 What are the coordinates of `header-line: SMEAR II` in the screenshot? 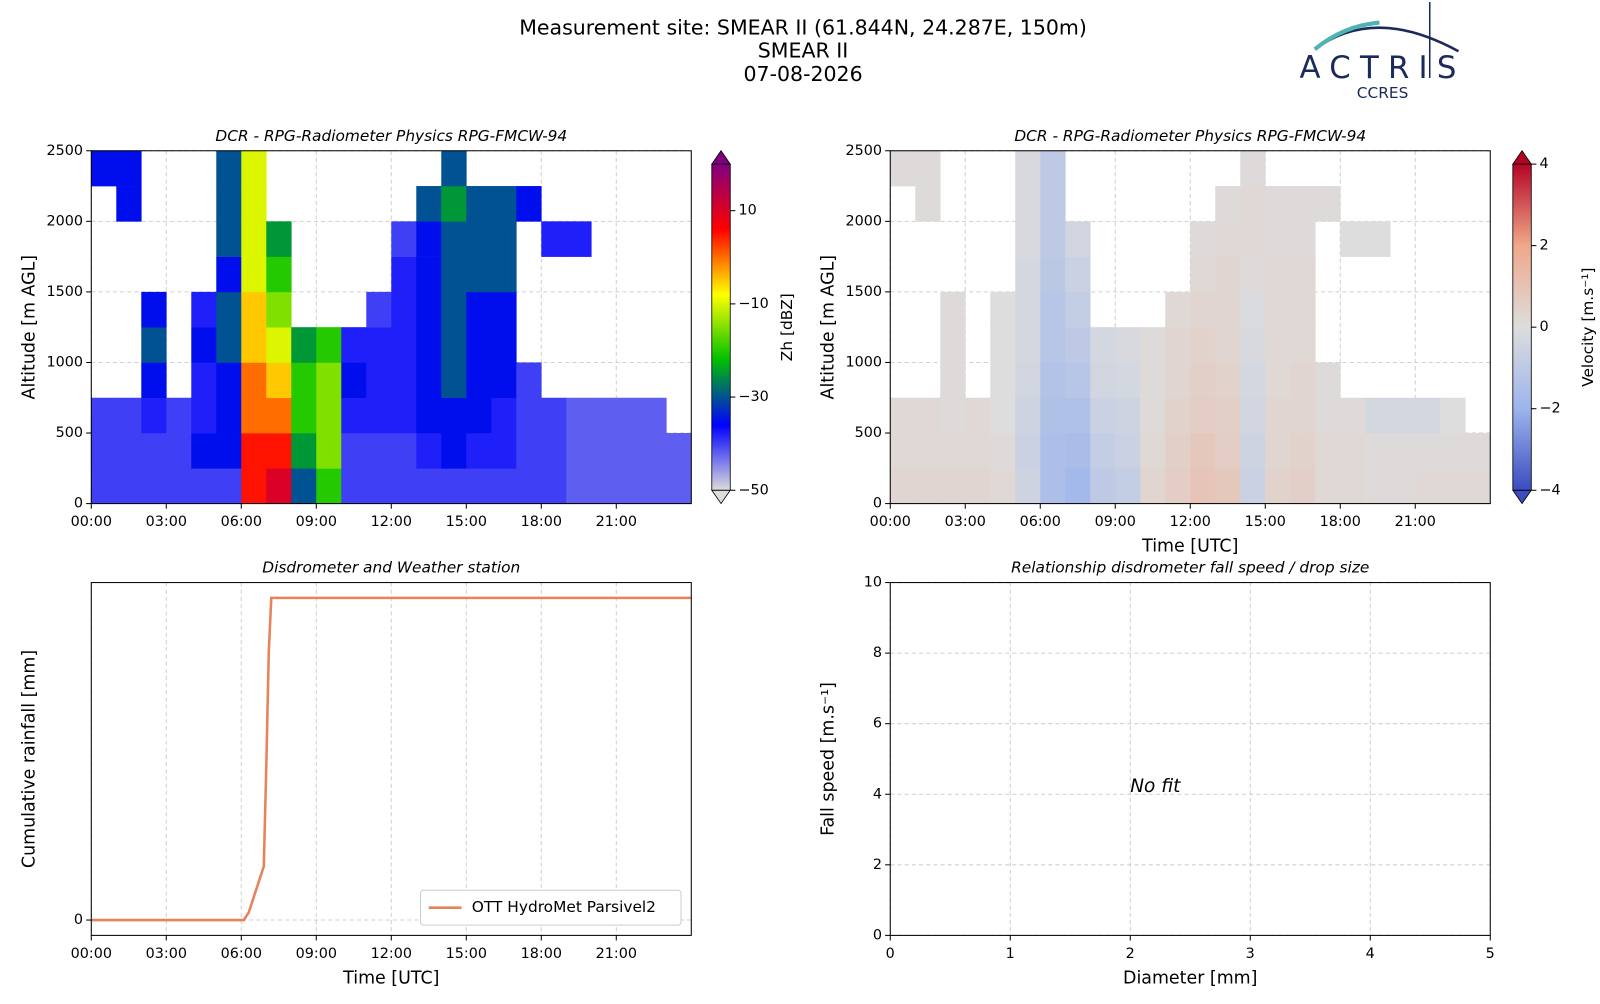 It's located at (803, 50).